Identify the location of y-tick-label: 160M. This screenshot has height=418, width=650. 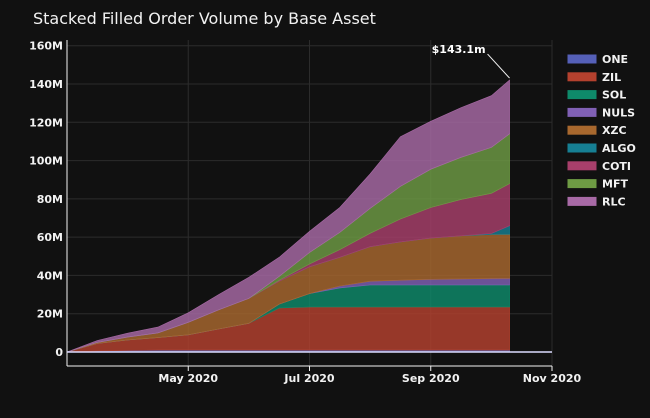
(46, 46).